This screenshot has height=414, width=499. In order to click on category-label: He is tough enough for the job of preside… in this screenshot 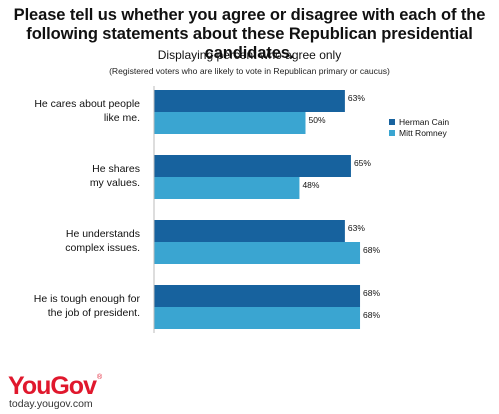, I will do `click(87, 306)`.